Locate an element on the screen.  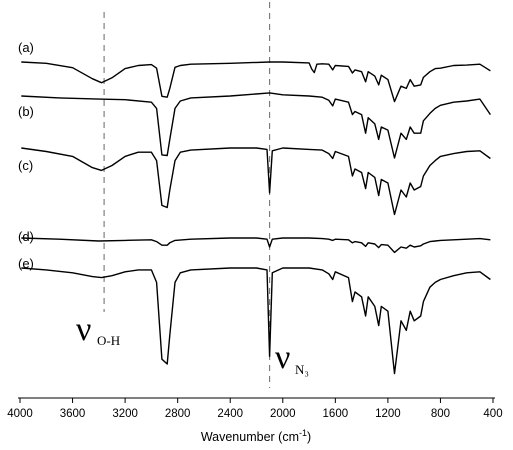
x-tick-label: 4000 is located at coordinates (20, 414).